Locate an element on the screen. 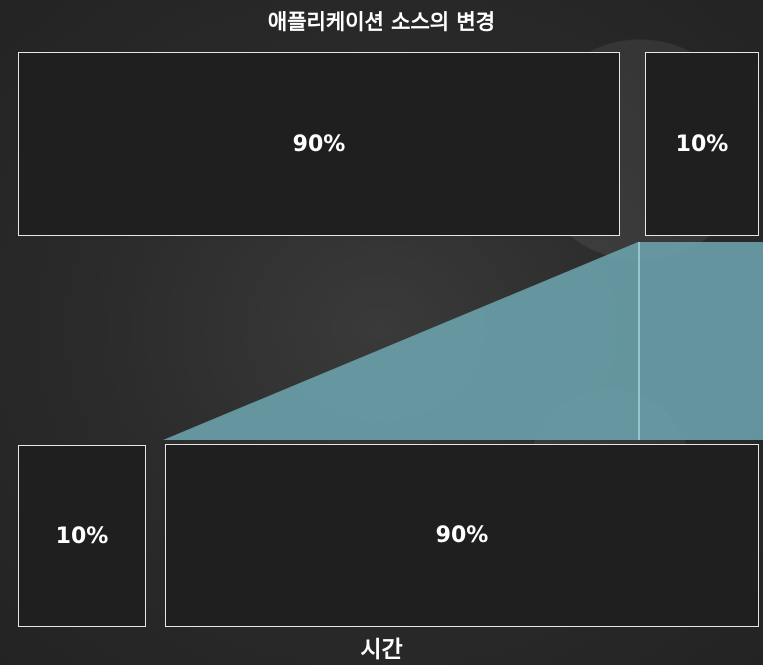  bottom-large-block-label: 90% is located at coordinates (462, 535).